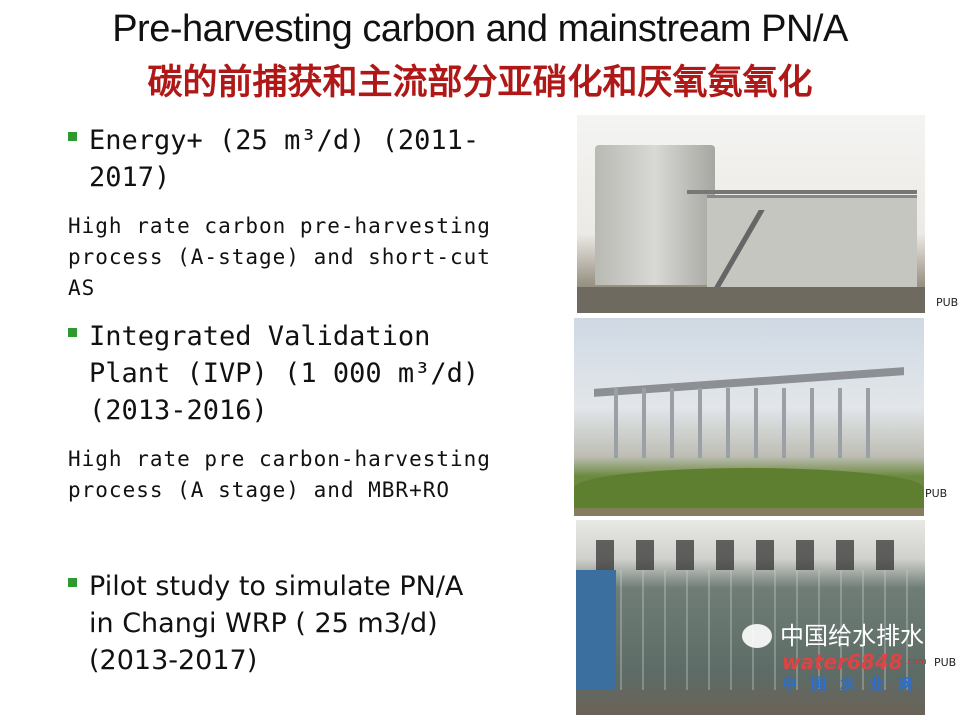 The height and width of the screenshot is (720, 960). What do you see at coordinates (279, 226) in the screenshot?
I see `description-line: High rate carbon pre-harvesting` at bounding box center [279, 226].